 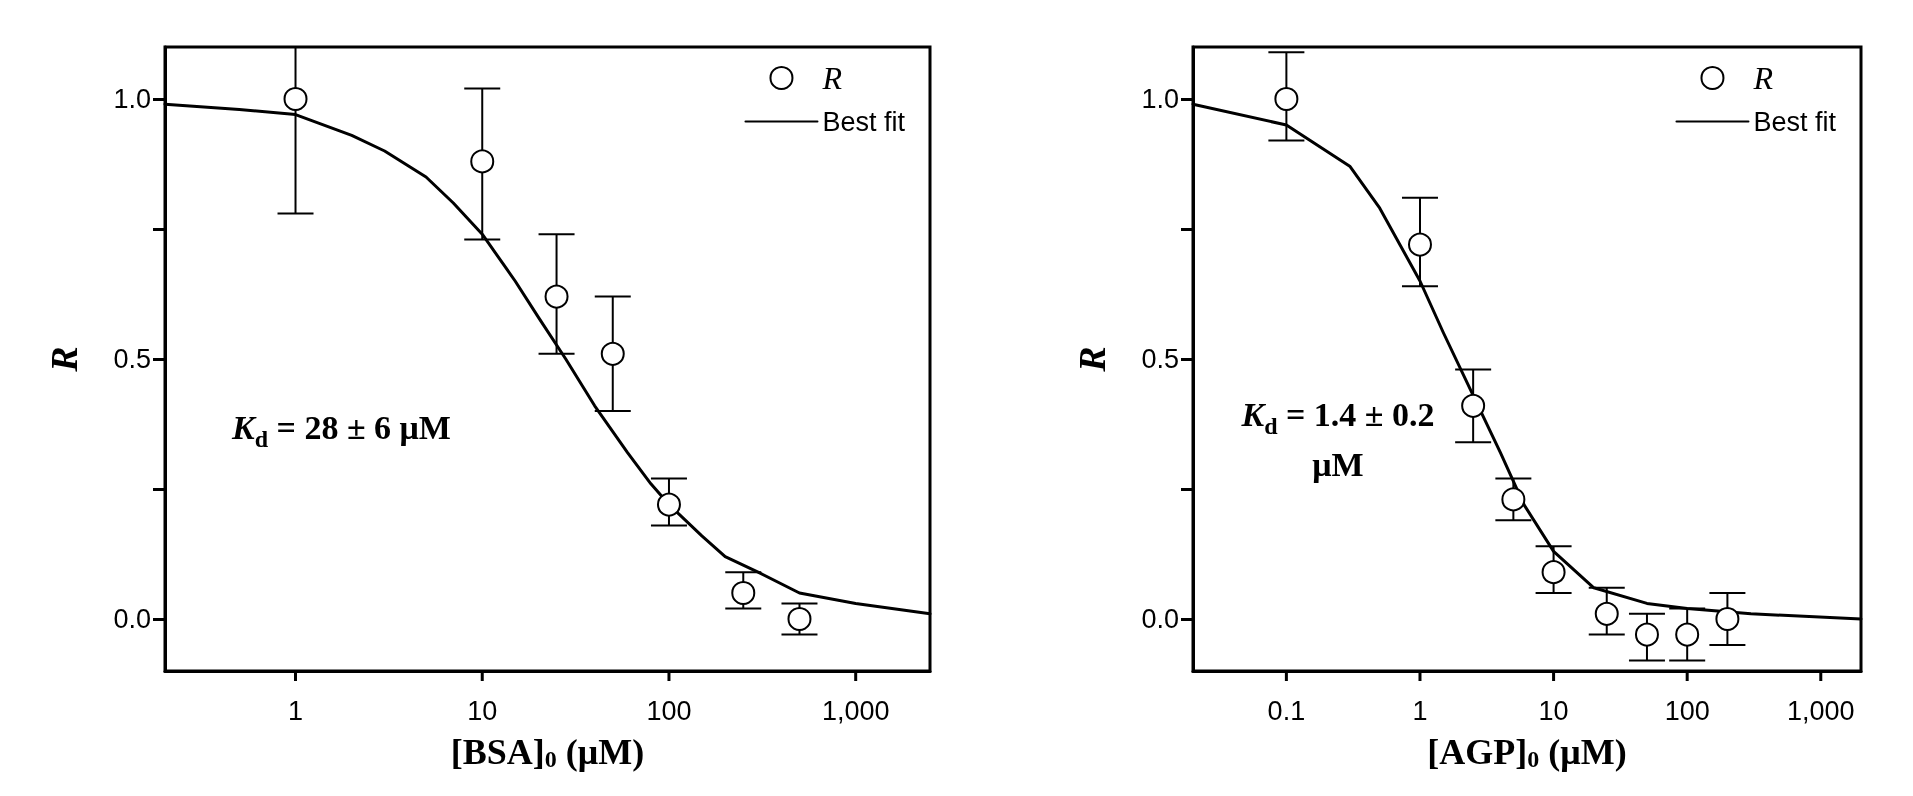 What do you see at coordinates (1286, 710) in the screenshot?
I see `x-tick-label: 0.1` at bounding box center [1286, 710].